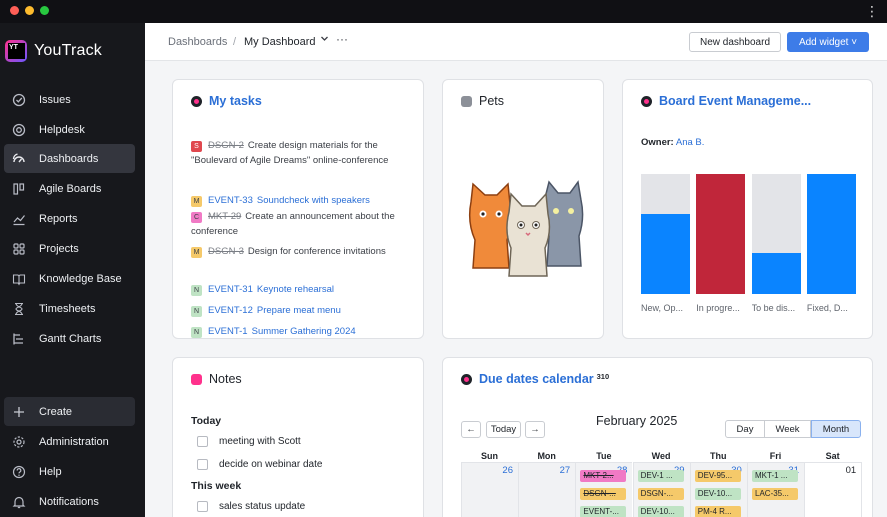 The width and height of the screenshot is (887, 517). I want to click on issue-id-link: EVENT-12, so click(230, 310).